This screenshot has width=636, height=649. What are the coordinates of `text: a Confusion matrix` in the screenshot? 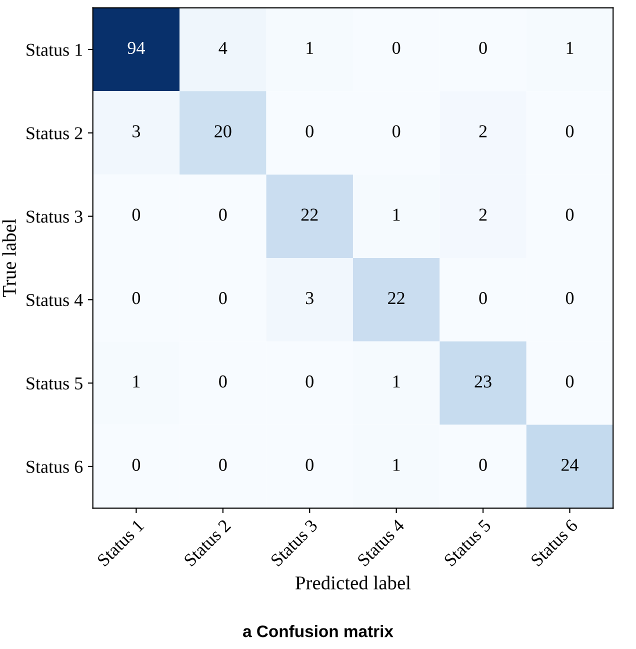 It's located at (318, 631).